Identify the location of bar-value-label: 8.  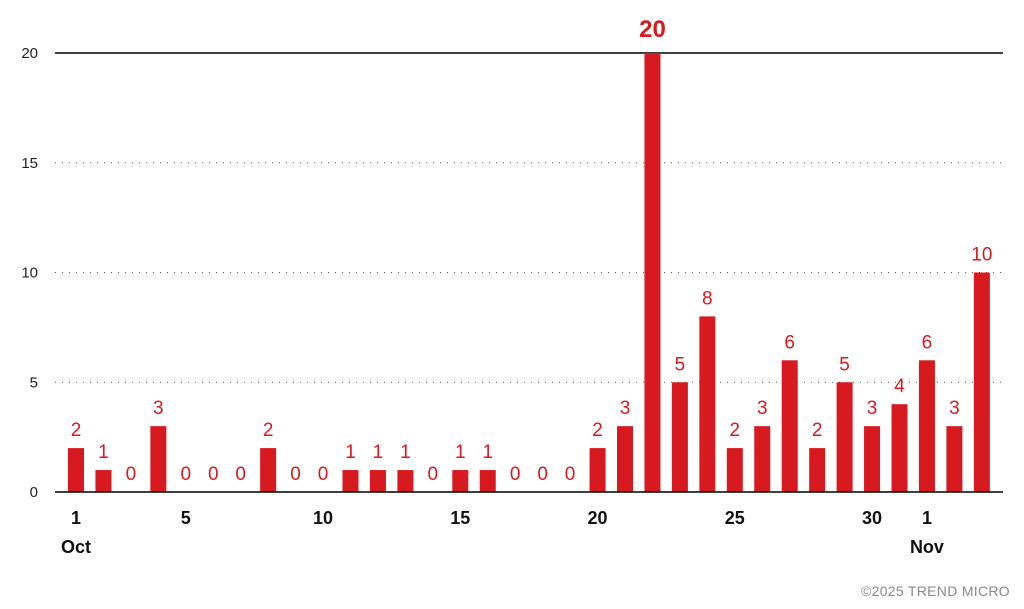
(707, 298).